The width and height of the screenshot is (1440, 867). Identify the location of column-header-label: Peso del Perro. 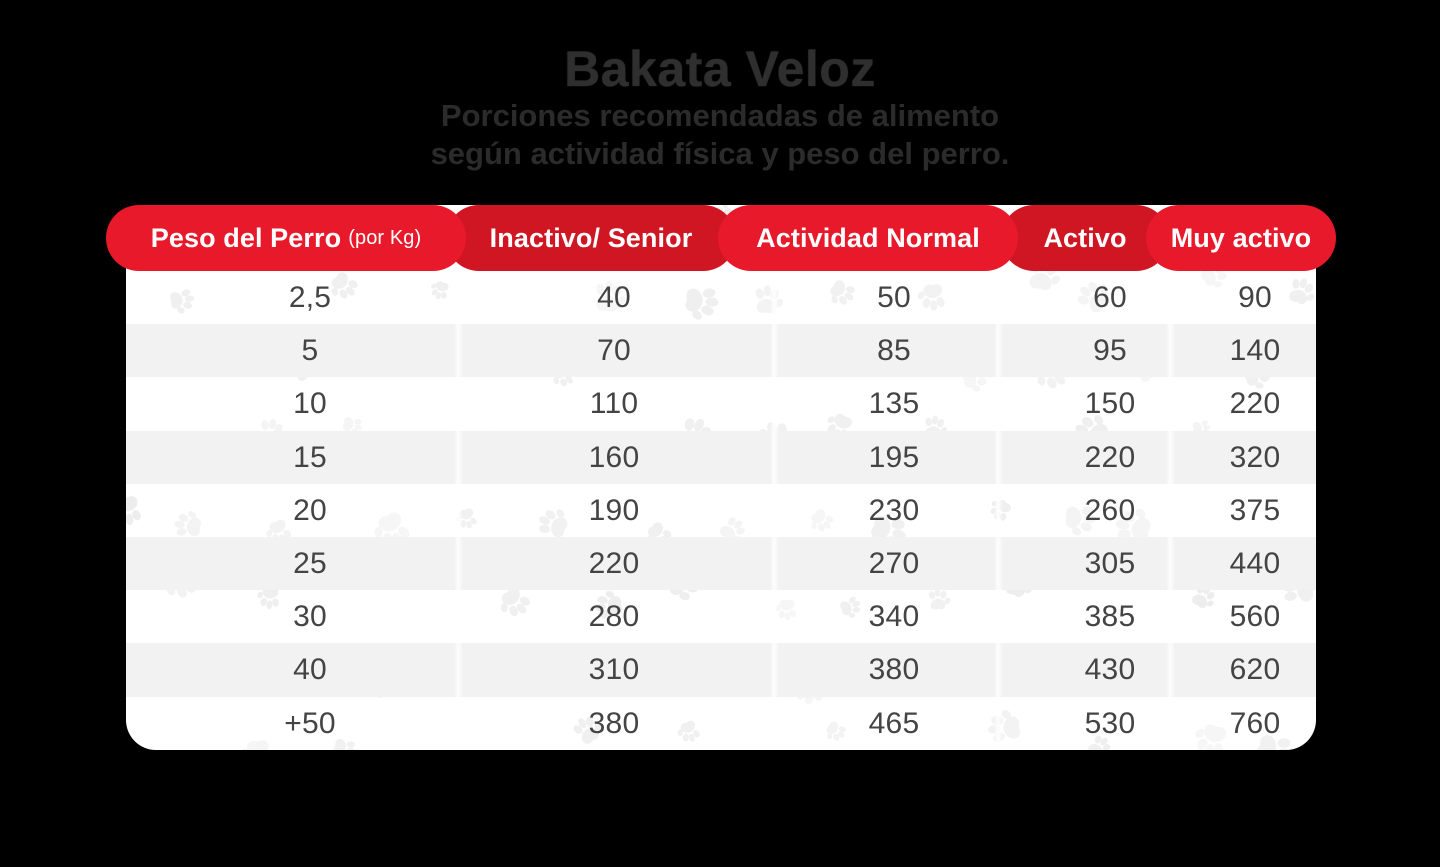
(246, 237).